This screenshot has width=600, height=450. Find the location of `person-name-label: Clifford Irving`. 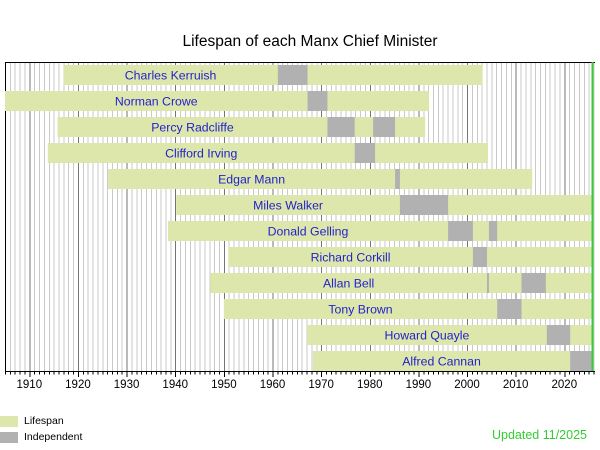

person-name-label: Clifford Irving is located at coordinates (201, 154).